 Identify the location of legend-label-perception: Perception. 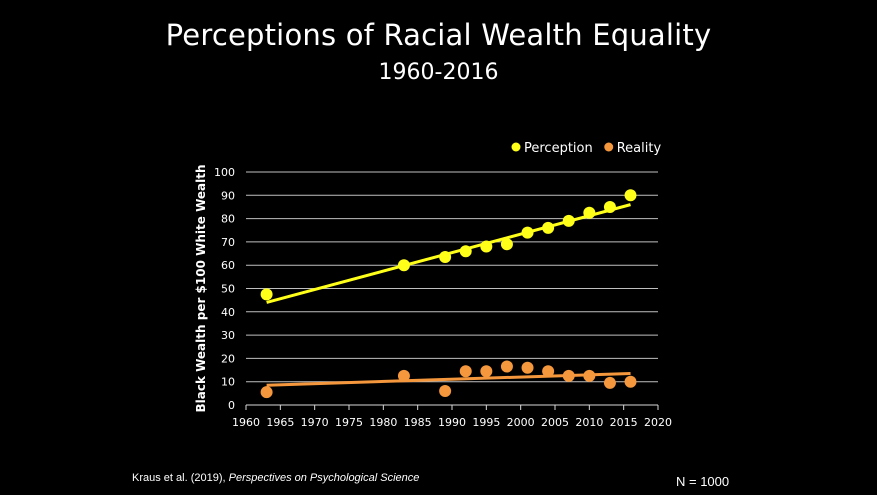
(558, 148).